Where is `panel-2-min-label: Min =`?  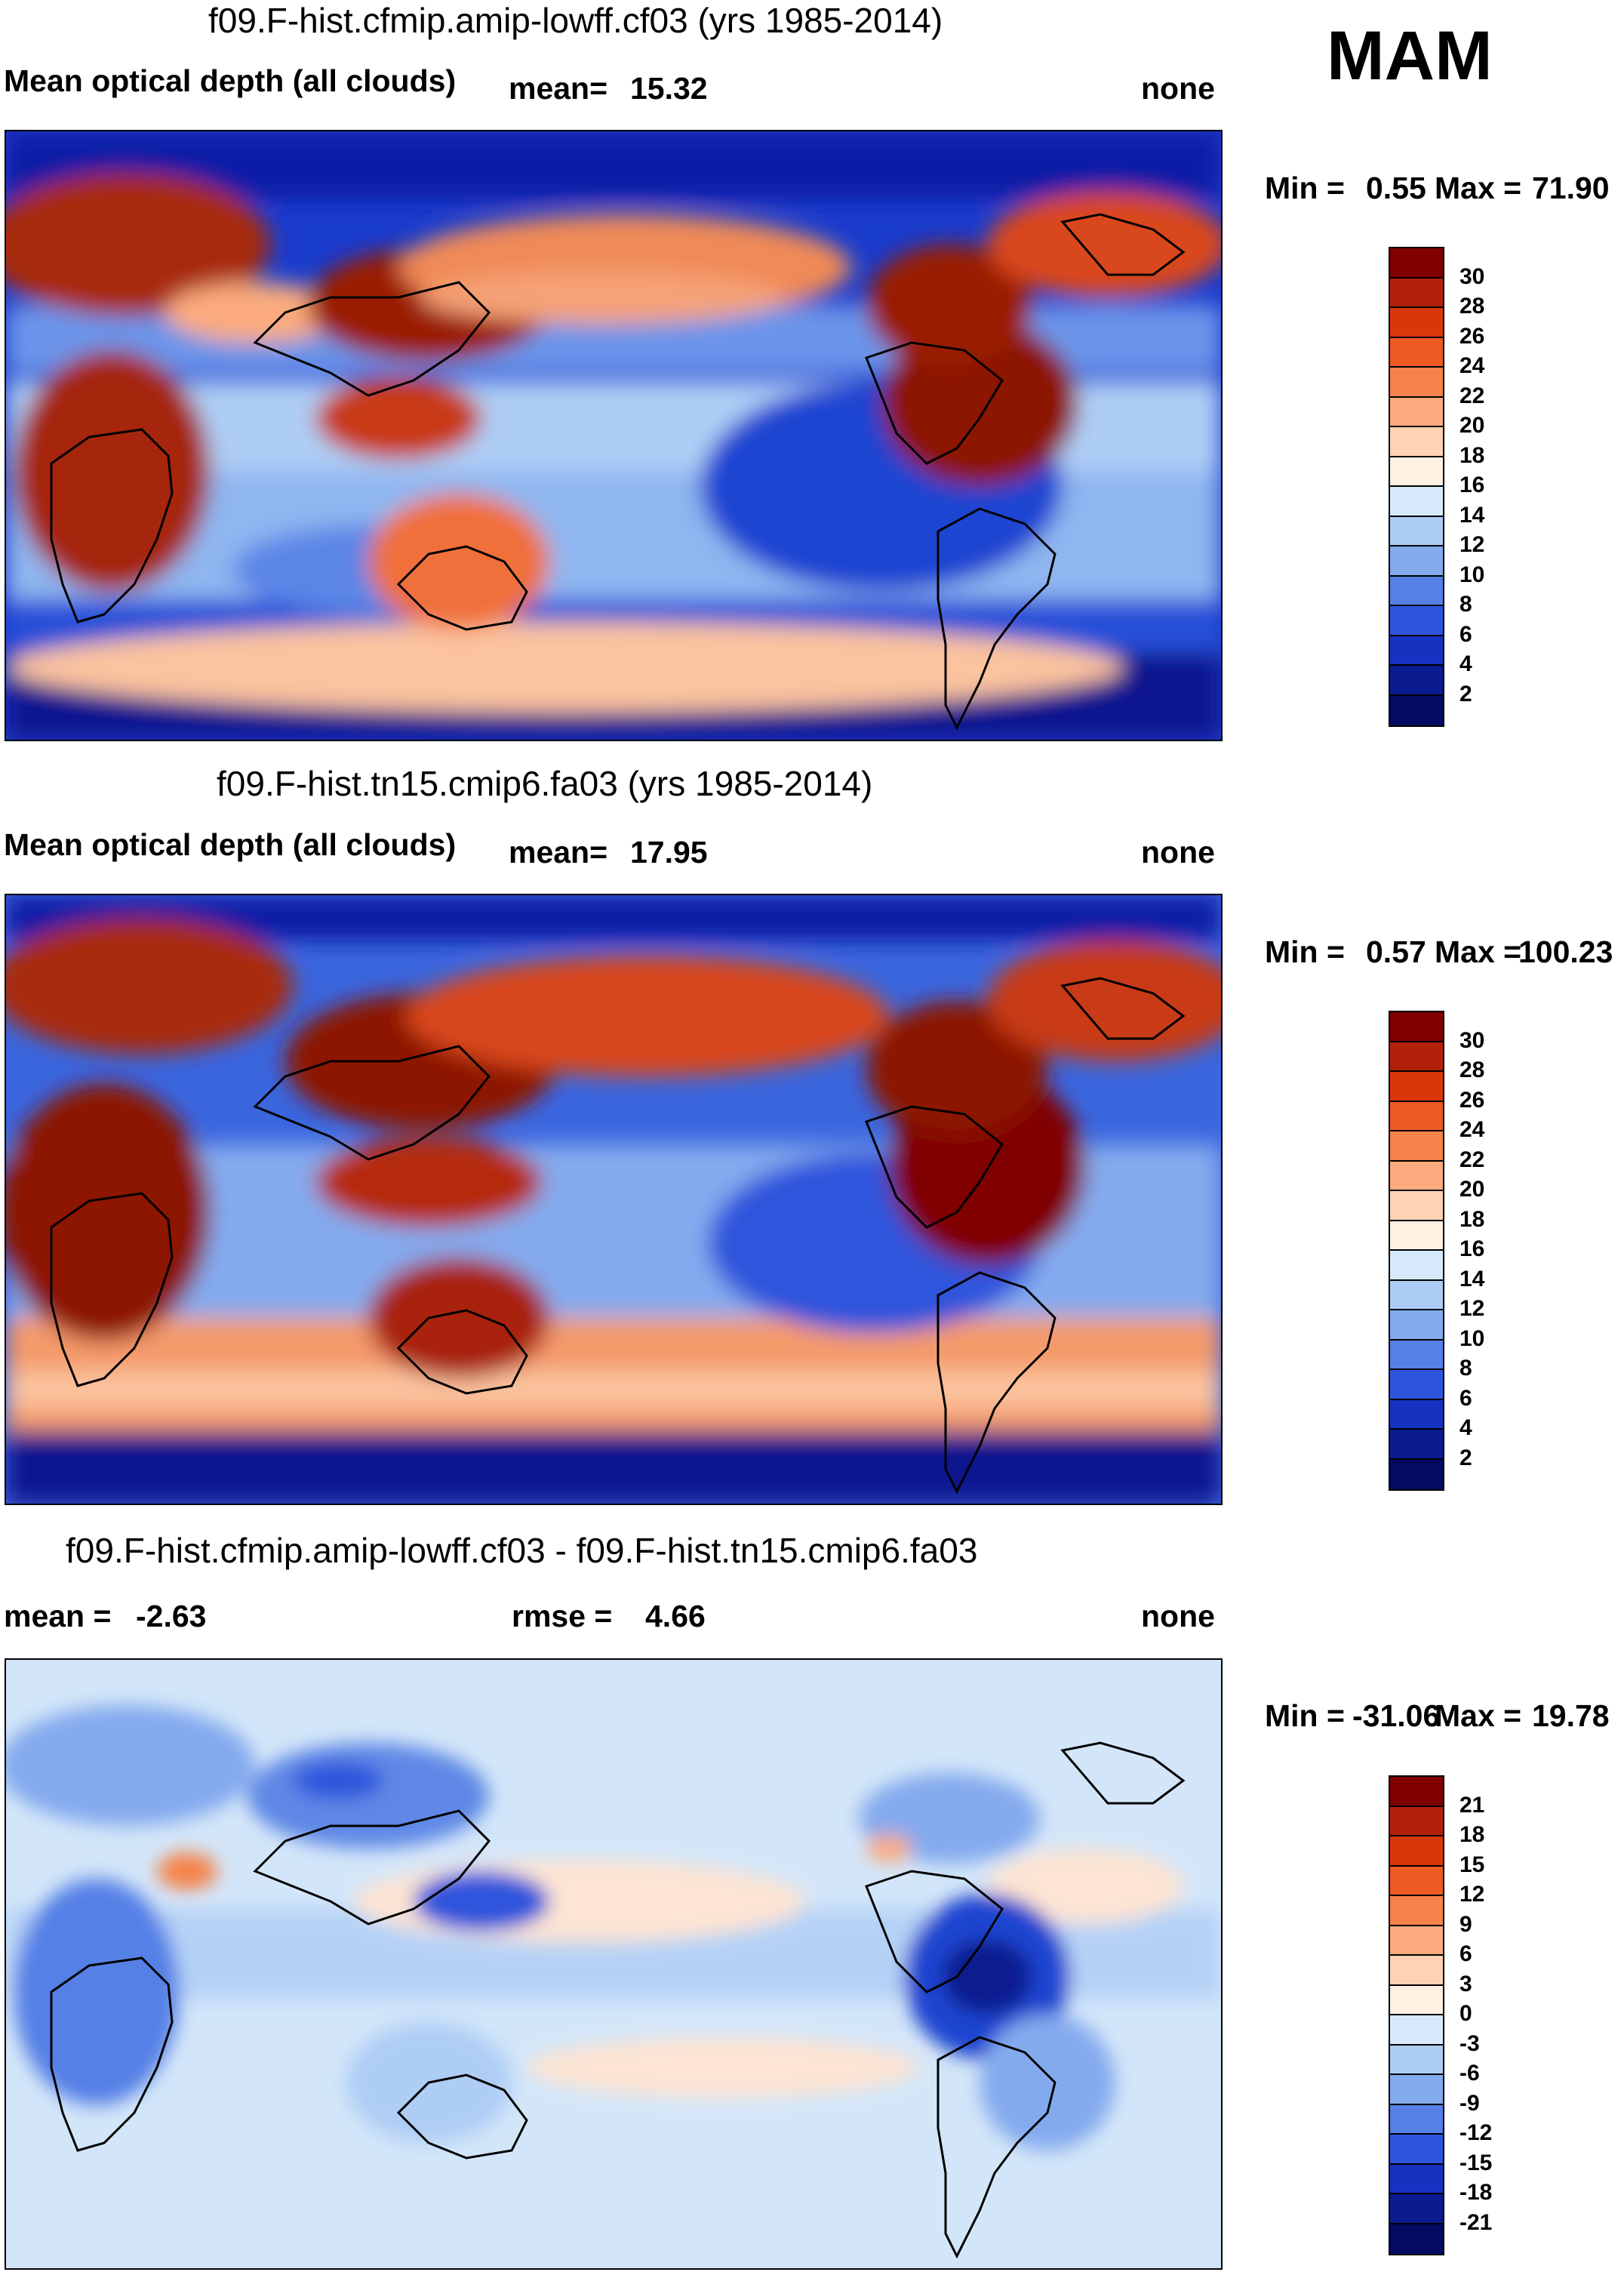
panel-2-min-label: Min = is located at coordinates (1305, 951).